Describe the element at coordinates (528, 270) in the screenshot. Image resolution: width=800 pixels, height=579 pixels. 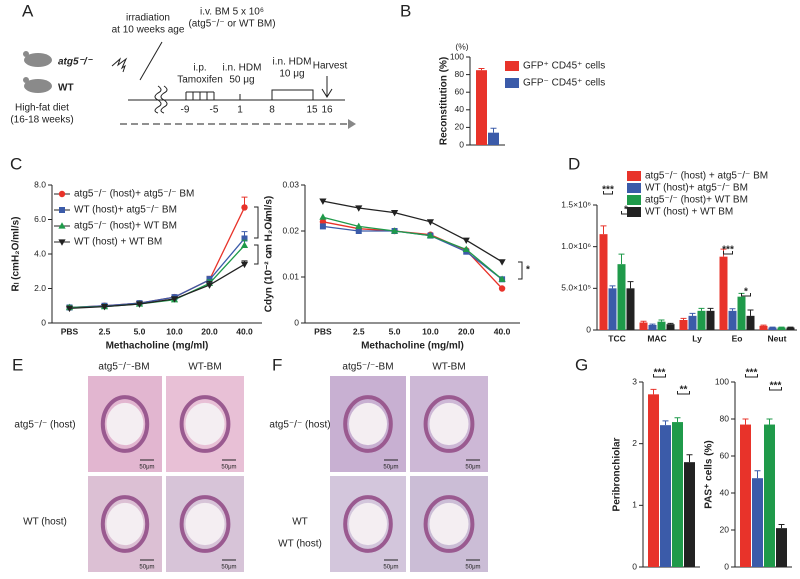
I see `significance-label: *` at that location.